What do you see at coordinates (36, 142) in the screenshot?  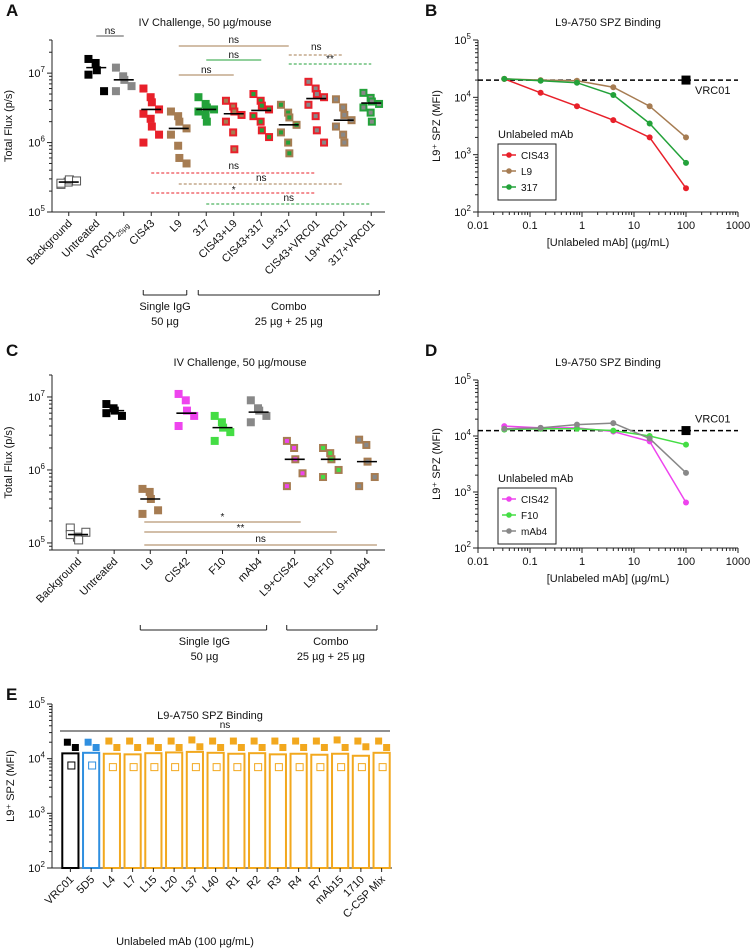 I see `y-tick-label: 10⁶` at bounding box center [36, 142].